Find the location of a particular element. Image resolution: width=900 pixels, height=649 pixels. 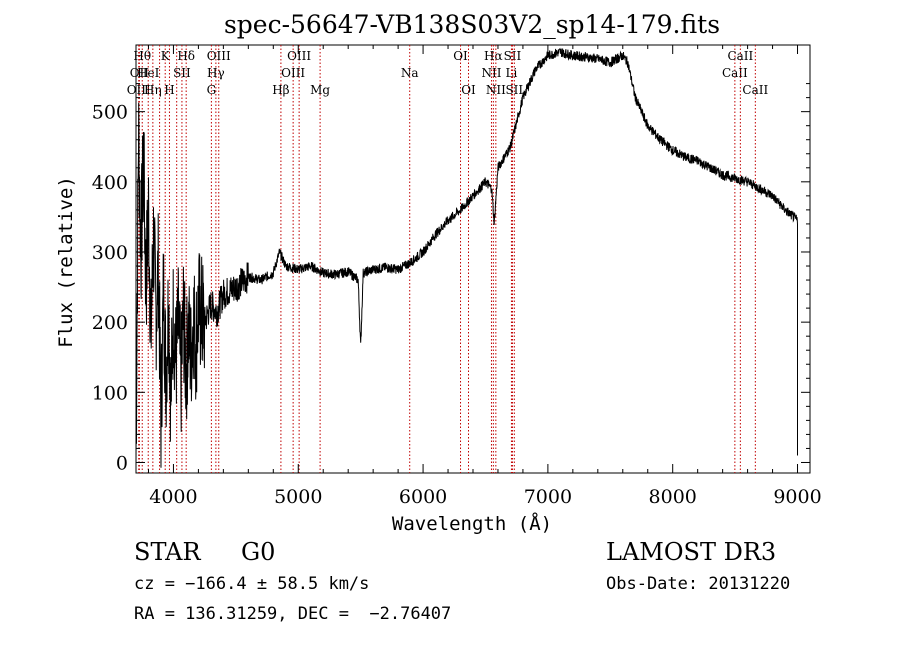

line-label-7: H is located at coordinates (169, 90).